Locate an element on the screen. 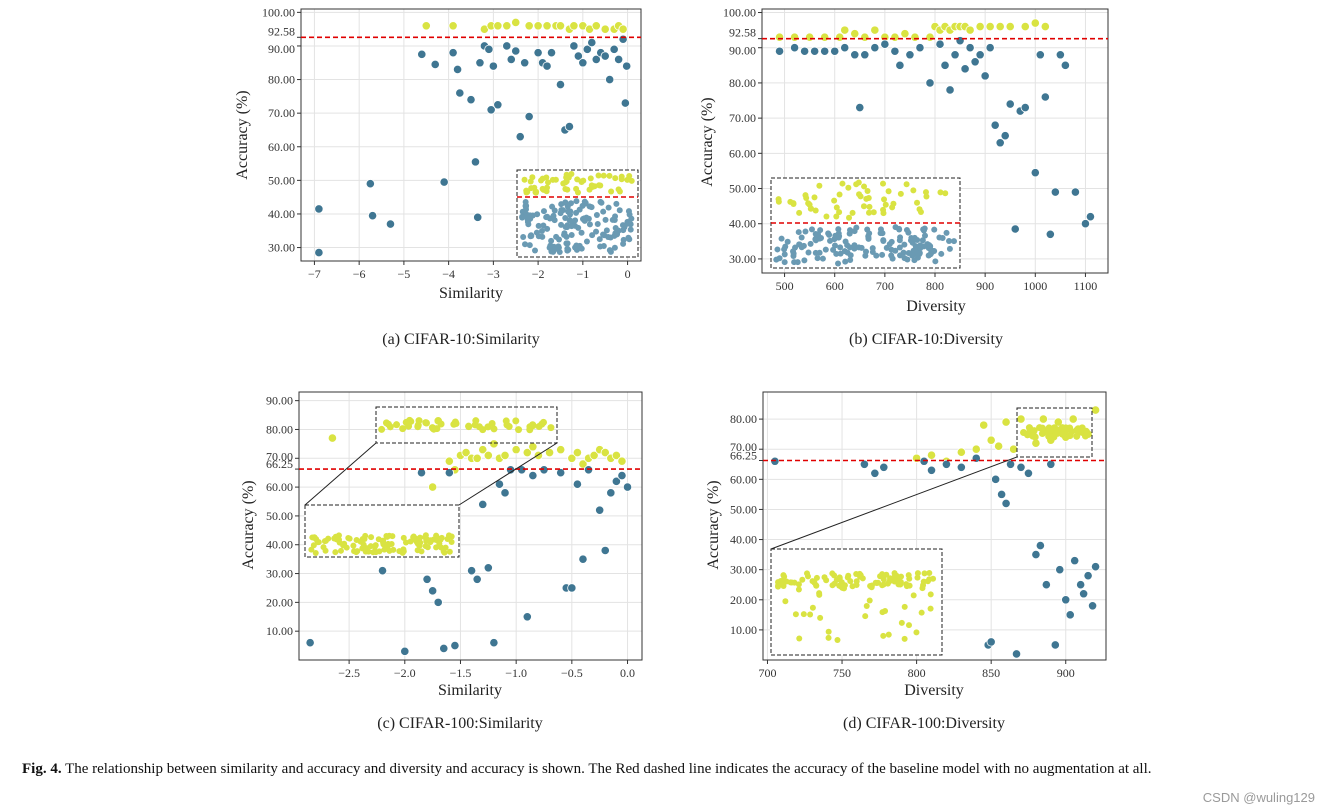  inset-zoom is located at coordinates (577, 213).